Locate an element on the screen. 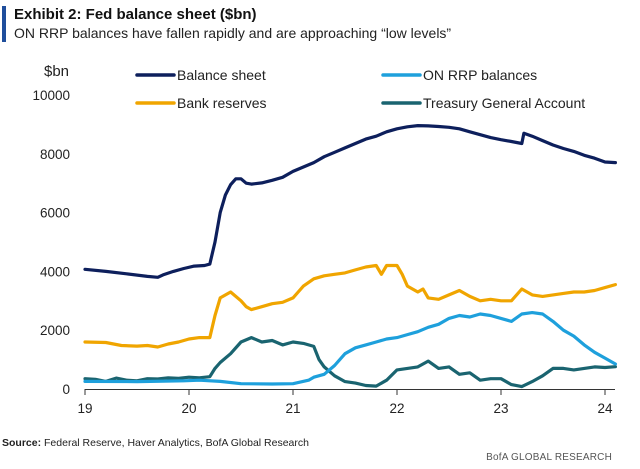 This screenshot has height=469, width=640. y-axis-label: $bn is located at coordinates (56, 71).